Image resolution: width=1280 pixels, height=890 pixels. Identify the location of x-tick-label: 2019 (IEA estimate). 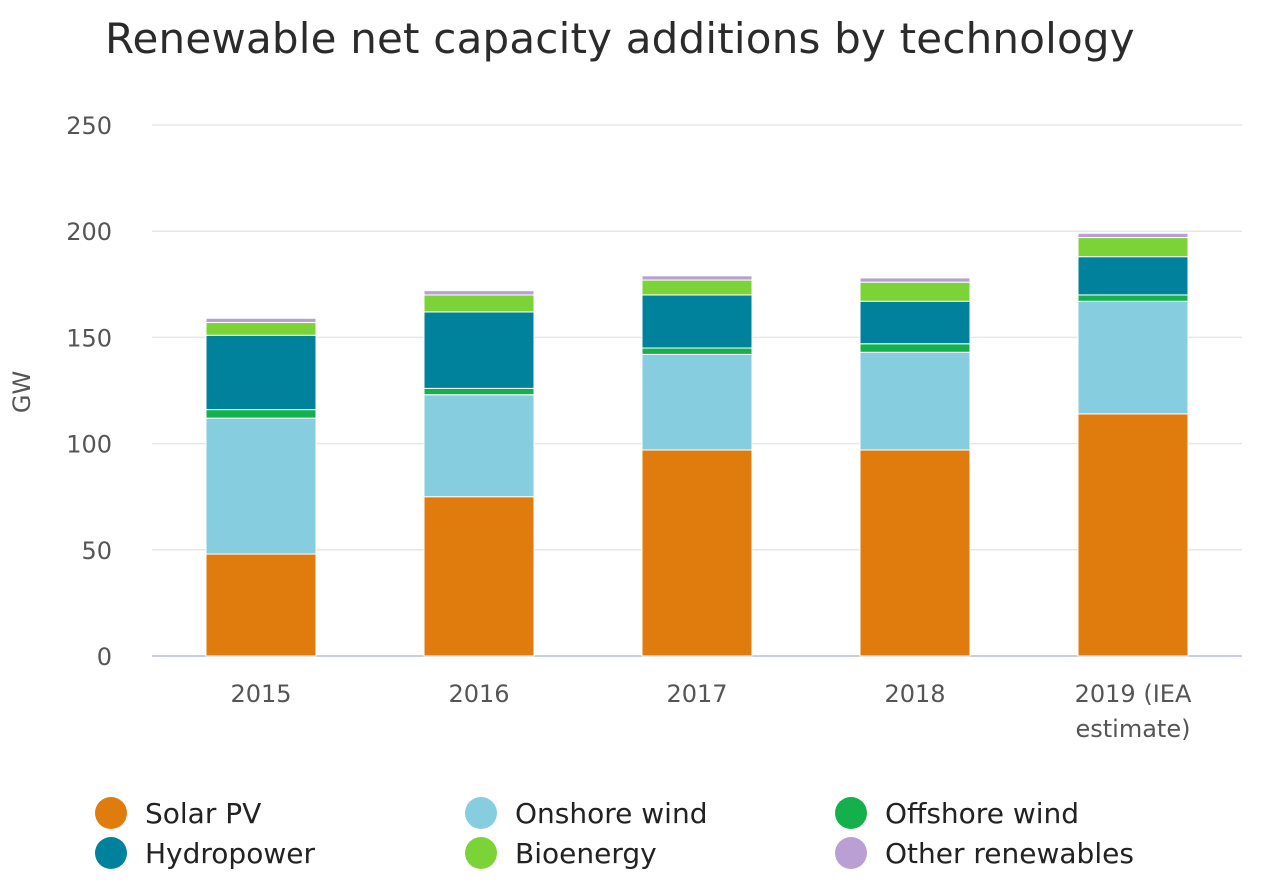
(1133, 711).